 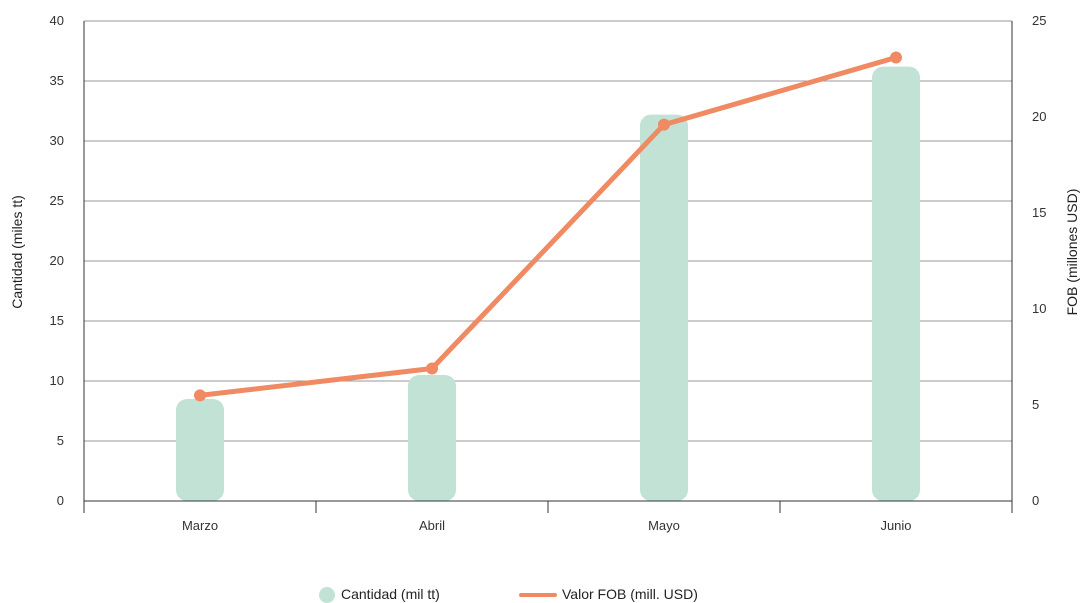 I want to click on left-tick-label: 30, so click(x=57, y=140).